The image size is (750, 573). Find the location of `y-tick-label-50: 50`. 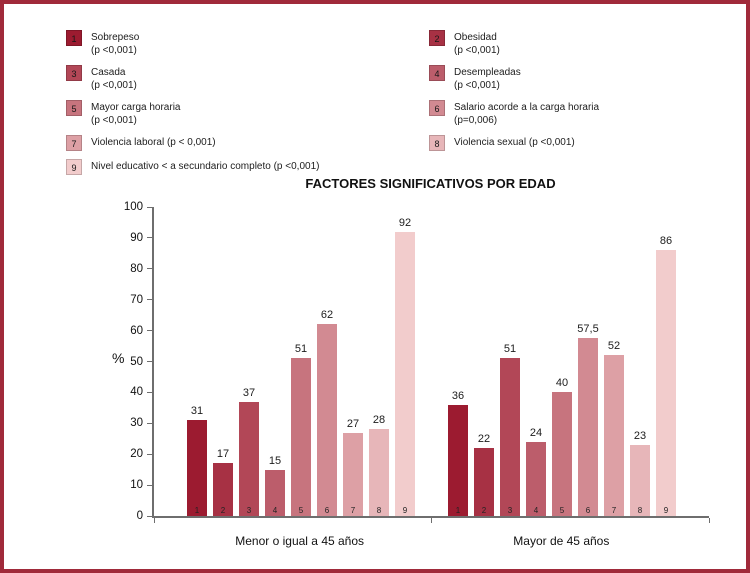

y-tick-label-50: 50 is located at coordinates (136, 361).